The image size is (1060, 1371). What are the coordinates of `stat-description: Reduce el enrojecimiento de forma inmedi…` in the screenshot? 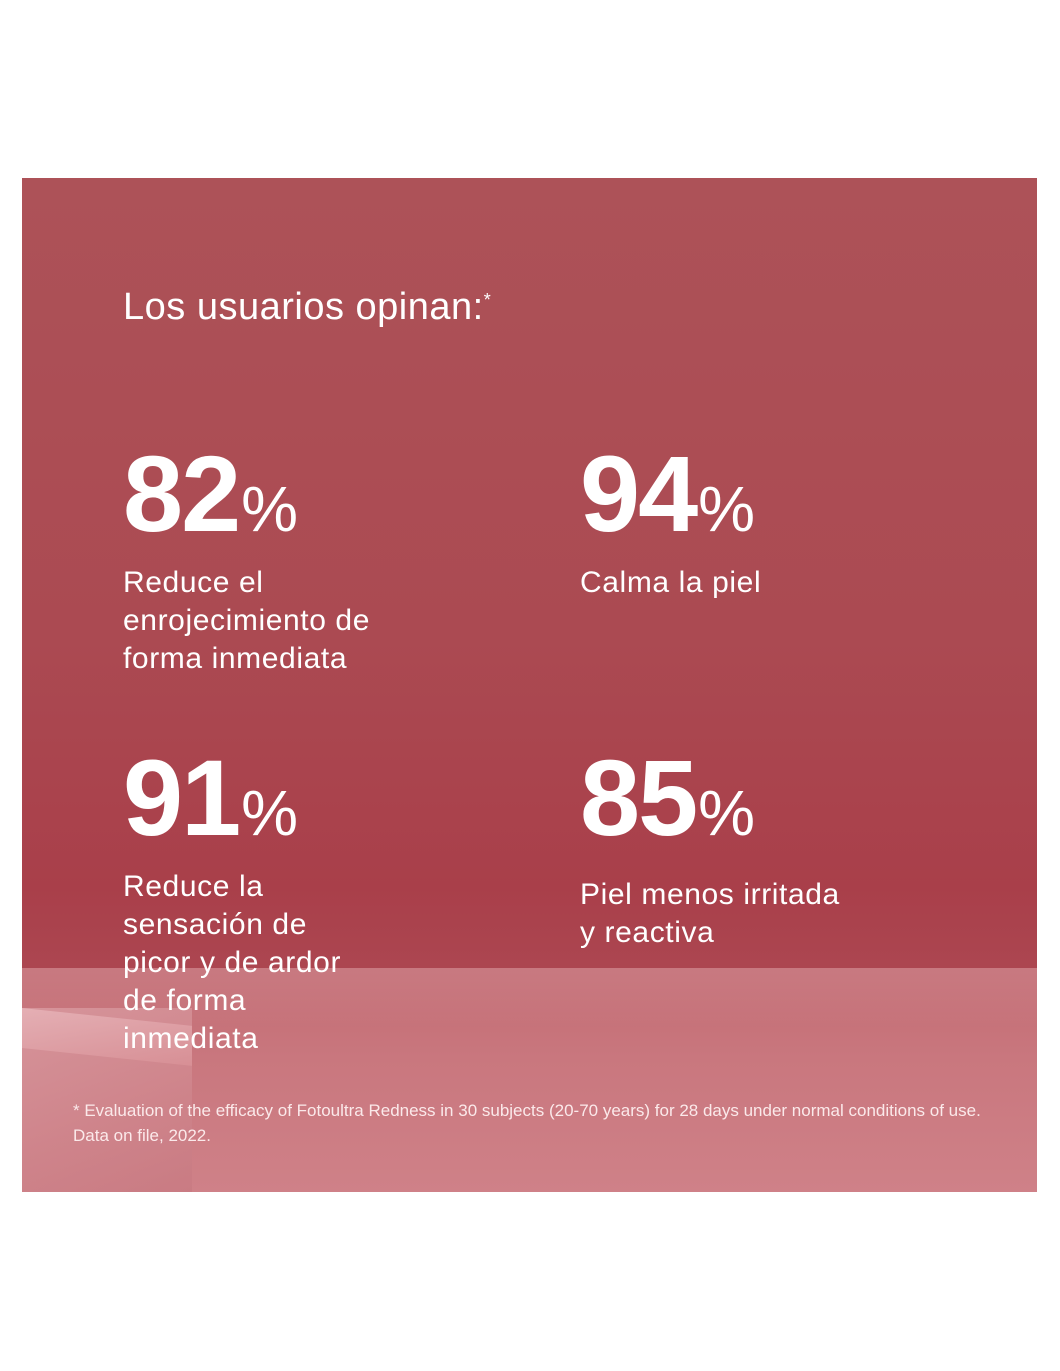 It's located at (247, 620).